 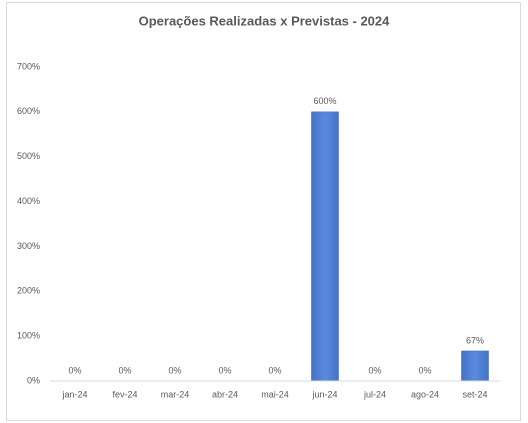 I want to click on x-tick-label: jan-24, so click(x=74, y=394).